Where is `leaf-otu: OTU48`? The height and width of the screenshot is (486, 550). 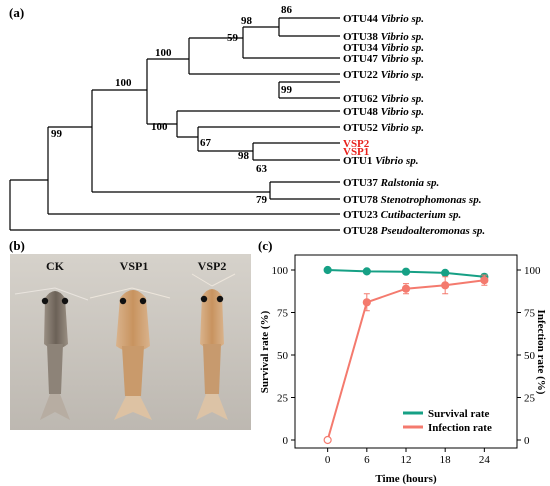
leaf-otu: OTU48 is located at coordinates (360, 112).